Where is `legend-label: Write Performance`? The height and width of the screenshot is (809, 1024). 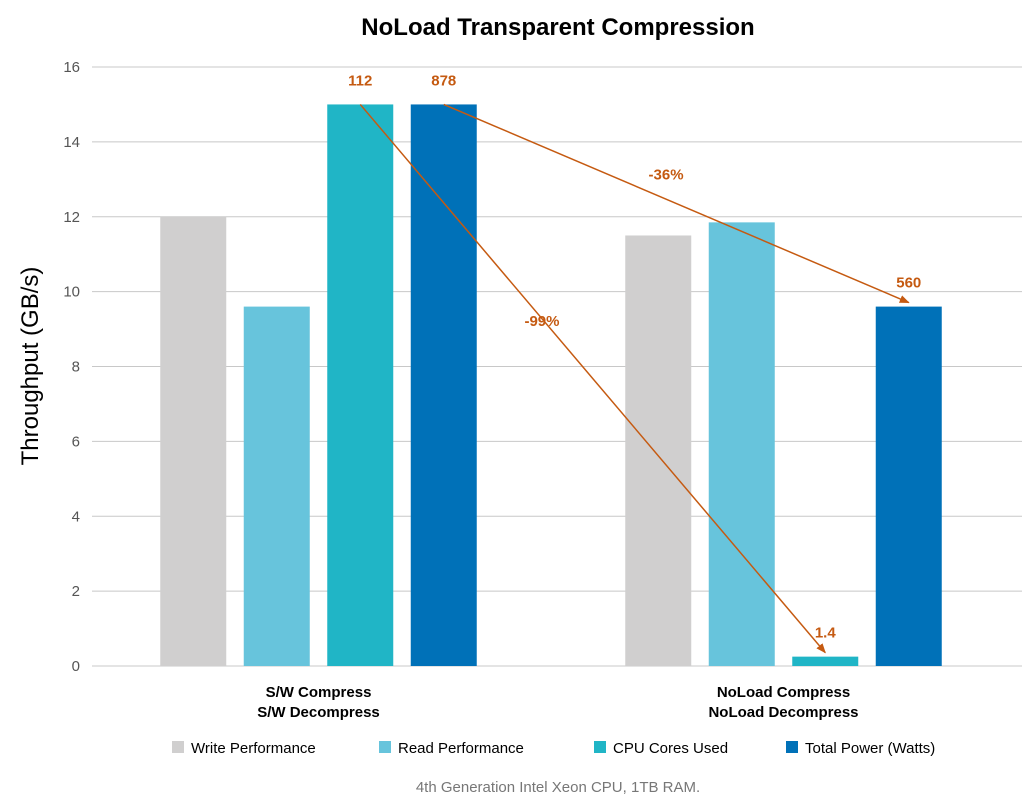
legend-label: Write Performance is located at coordinates (253, 748).